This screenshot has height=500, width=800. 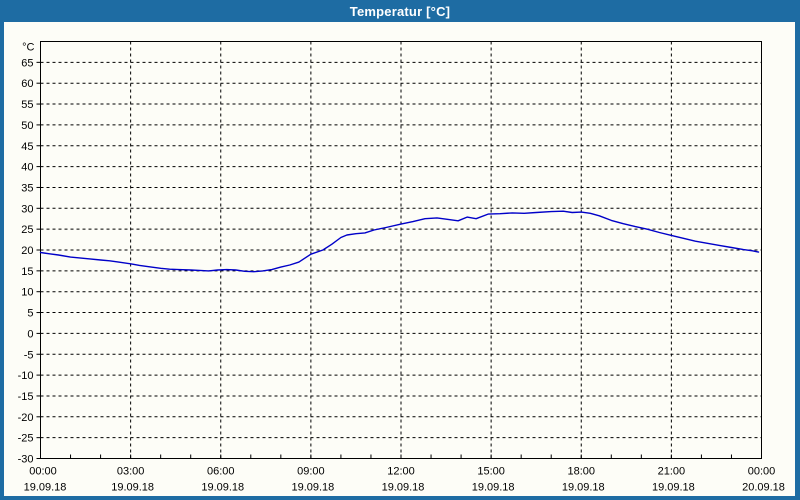 I want to click on window-border-left, so click(x=2, y=261).